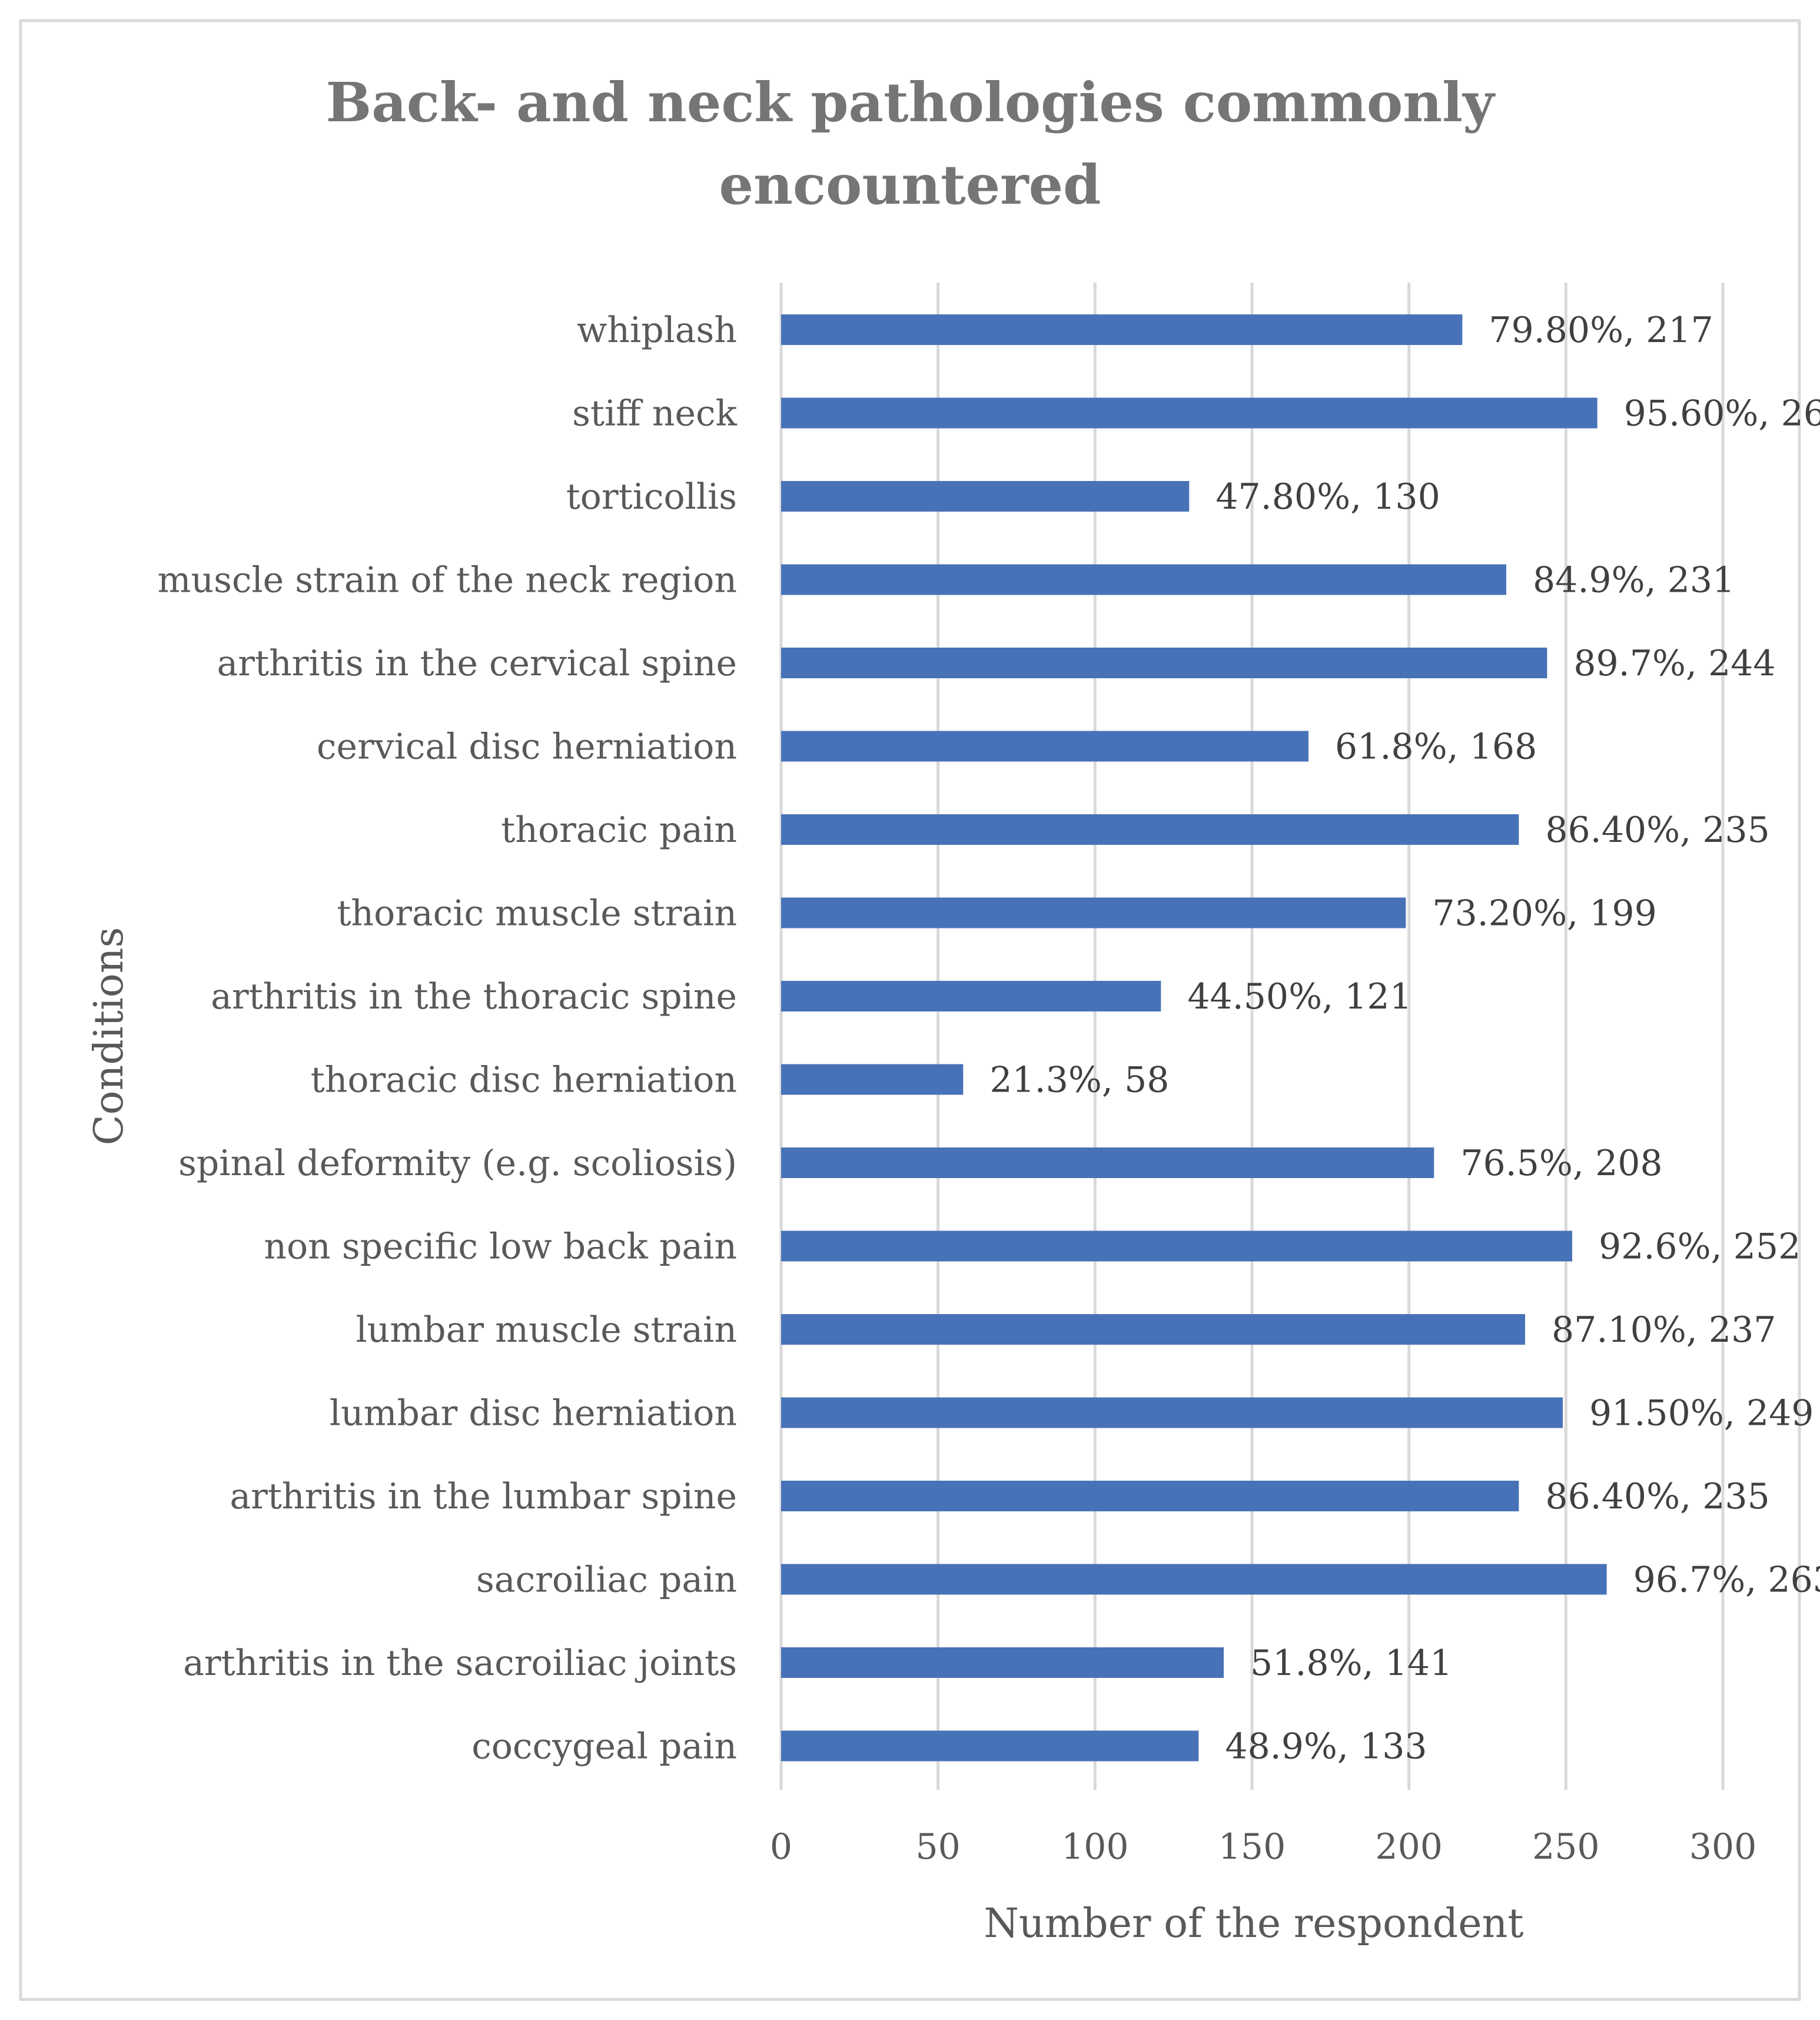 This screenshot has height=2020, width=1820. I want to click on data-label: 21.3%, 58, so click(1079, 1080).